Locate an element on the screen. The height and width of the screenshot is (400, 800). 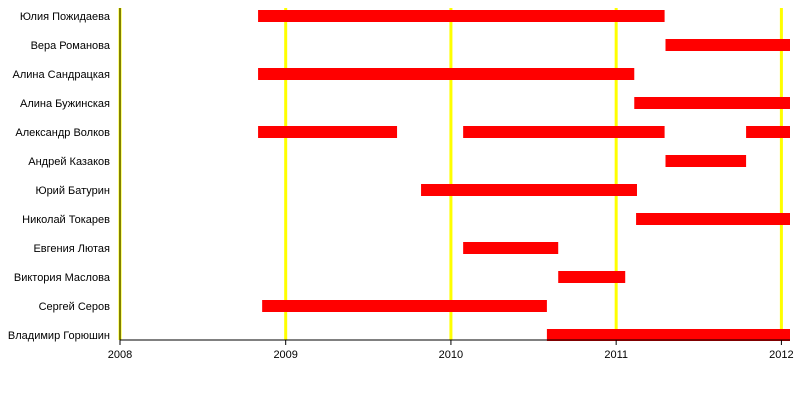
row-label: Александр Волков is located at coordinates (62, 133).